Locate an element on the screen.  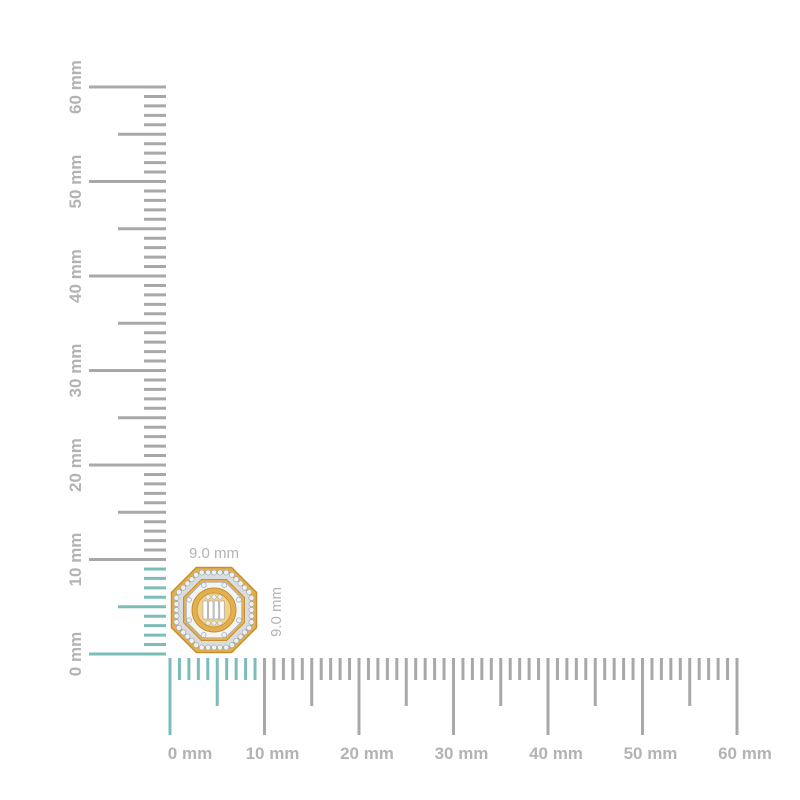
earring-image is located at coordinates (214, 610).